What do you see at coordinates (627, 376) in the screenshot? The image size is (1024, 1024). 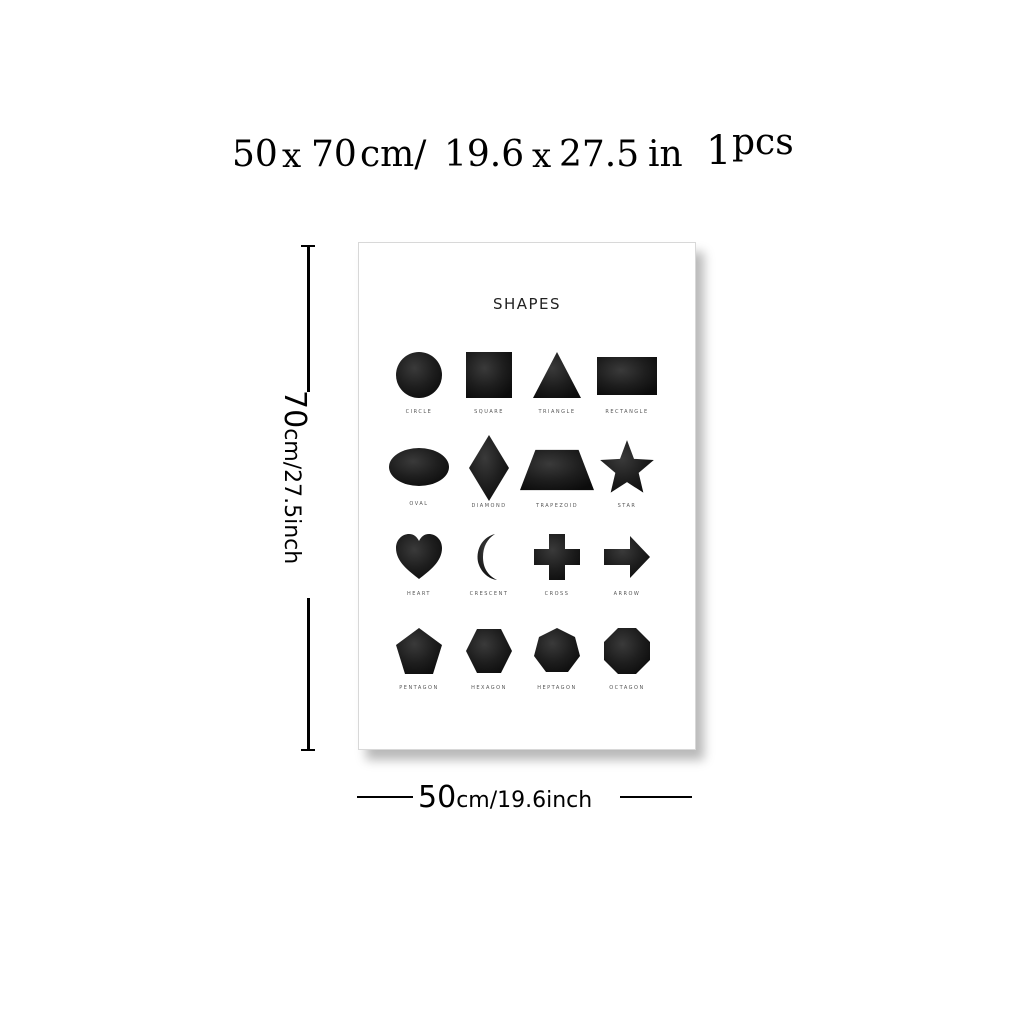 I see `rectangle-icon` at bounding box center [627, 376].